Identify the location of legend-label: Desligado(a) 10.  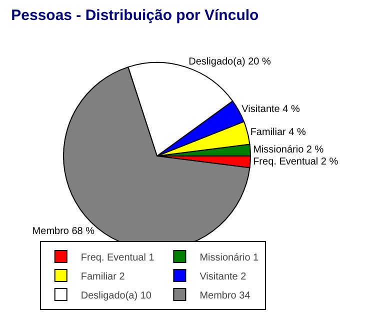
(116, 296).